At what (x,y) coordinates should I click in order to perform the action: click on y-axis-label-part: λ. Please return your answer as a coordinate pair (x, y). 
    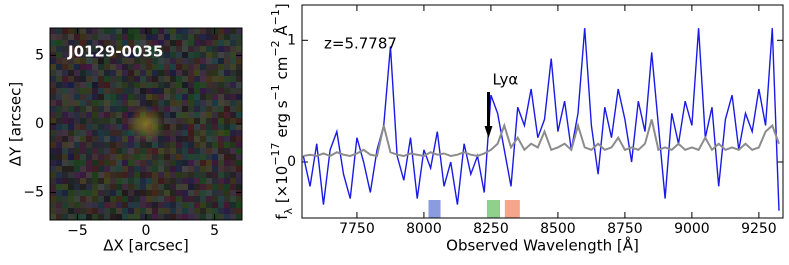
    Looking at the image, I should click on (288, 210).